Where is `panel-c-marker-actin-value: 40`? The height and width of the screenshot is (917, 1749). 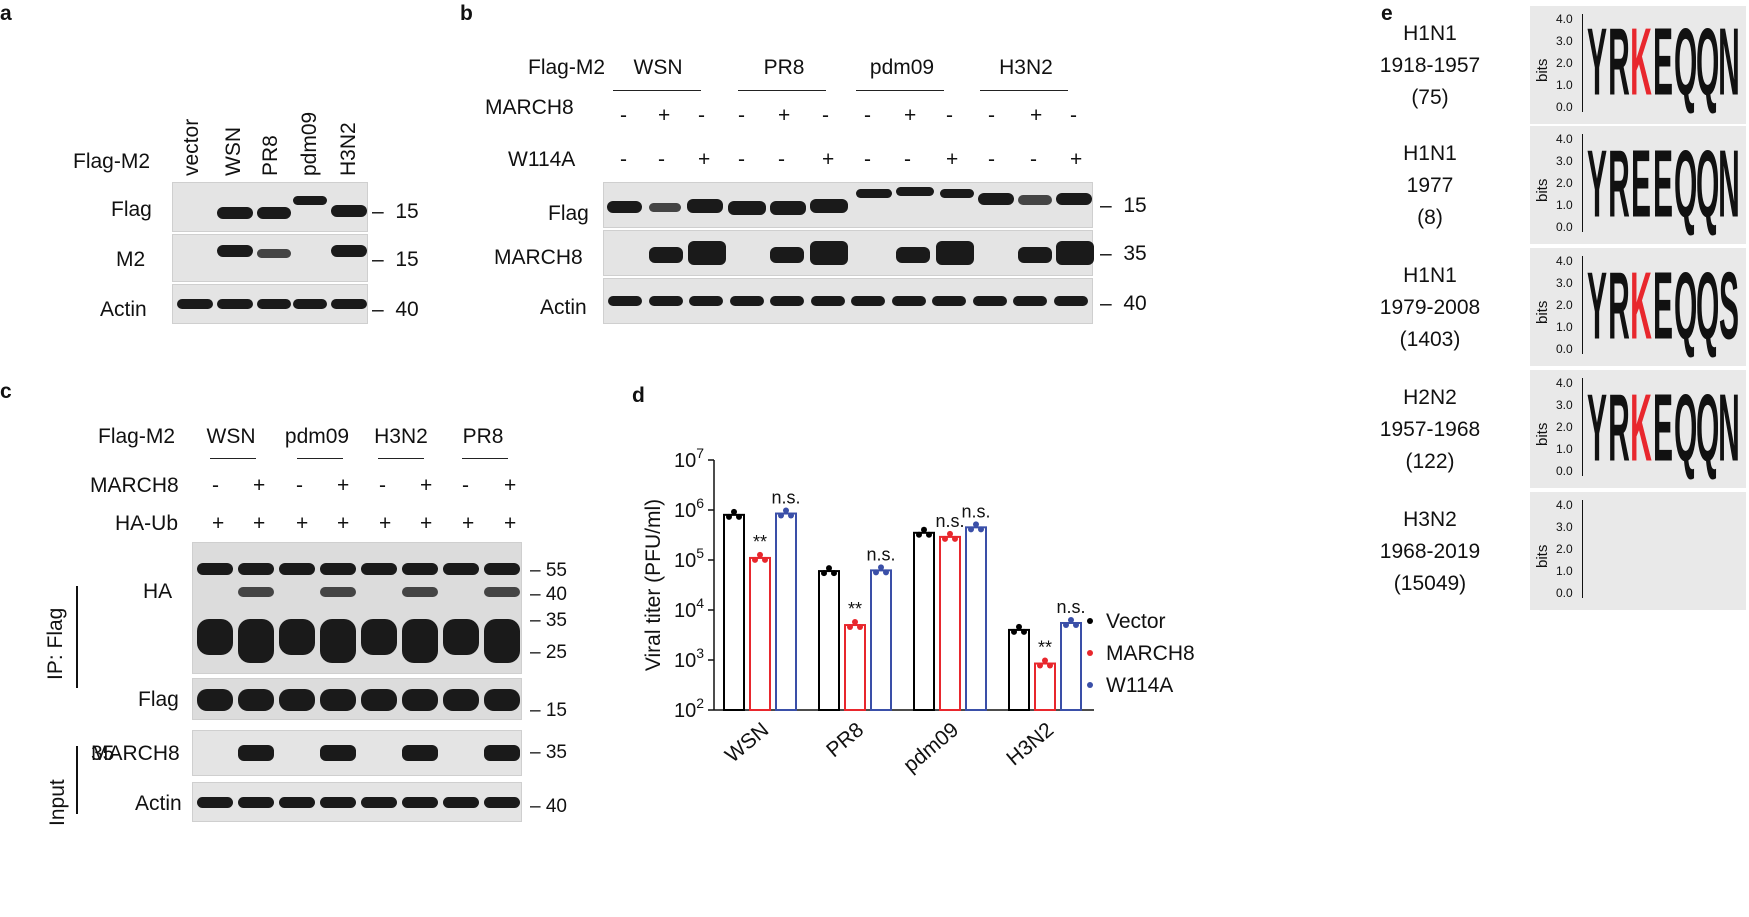 panel-c-marker-actin-value: 40 is located at coordinates (556, 806).